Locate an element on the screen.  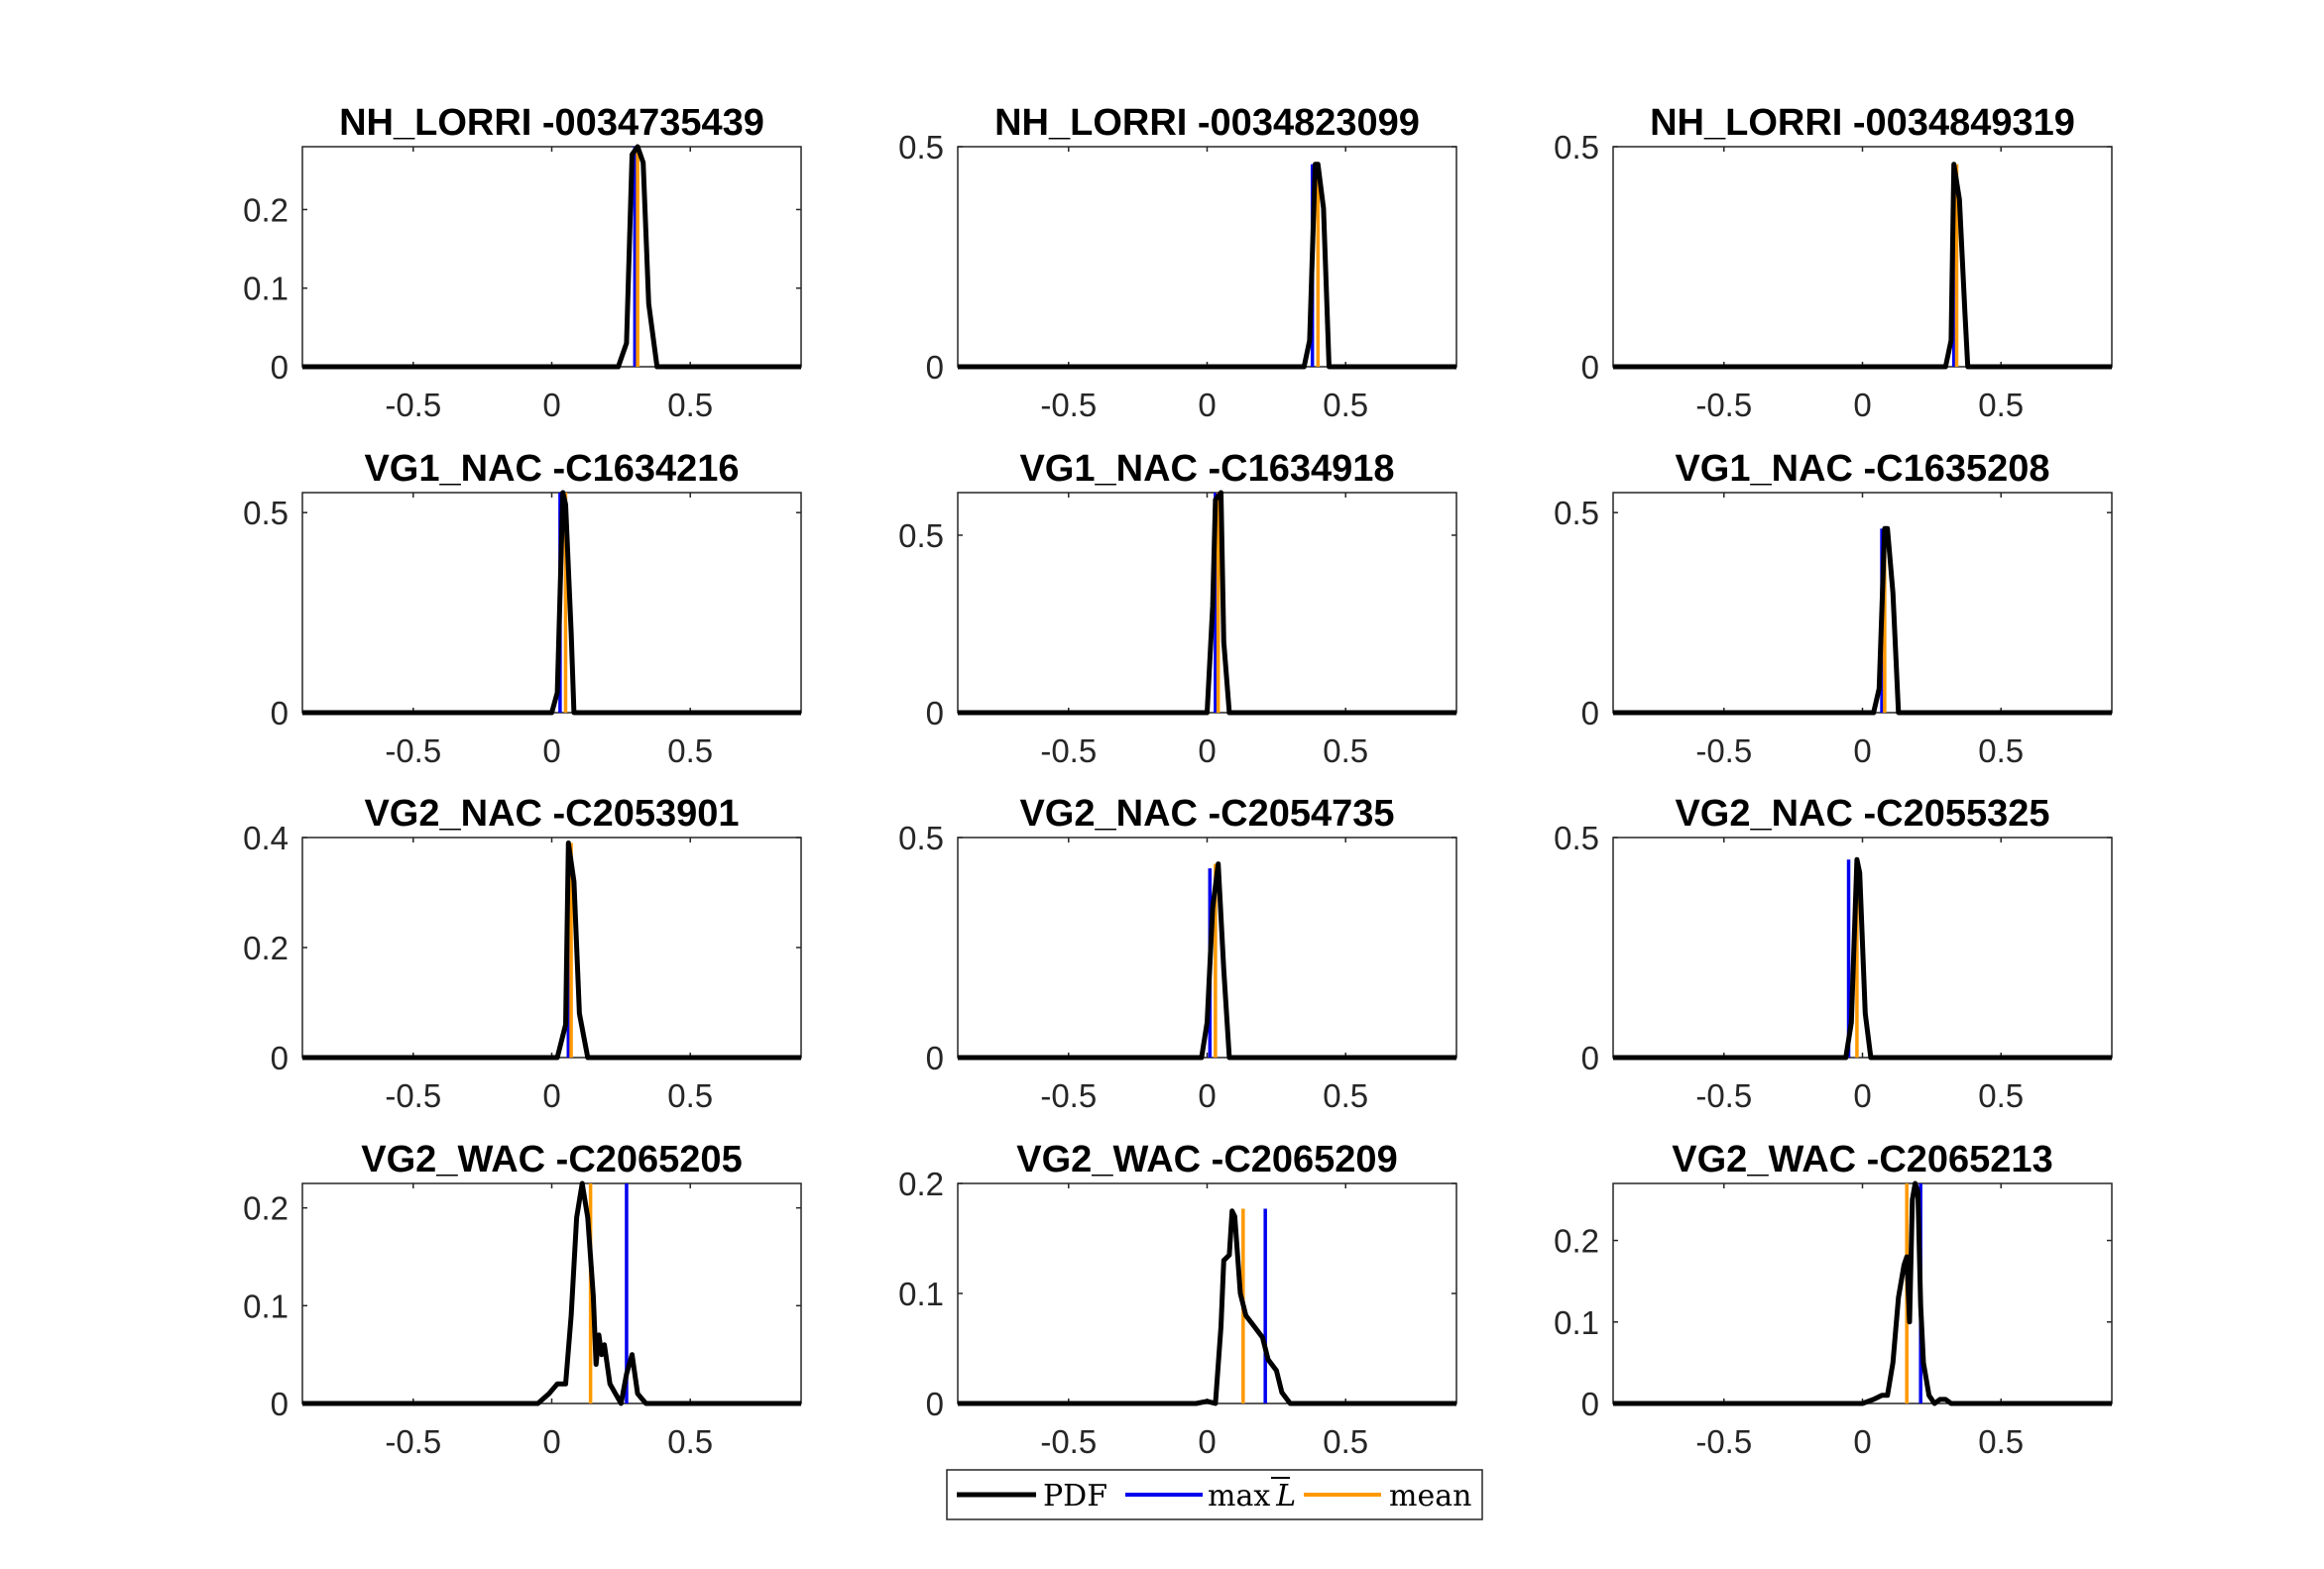
subplot-title: NH_LORRI -0034849319 is located at coordinates (1862, 123).